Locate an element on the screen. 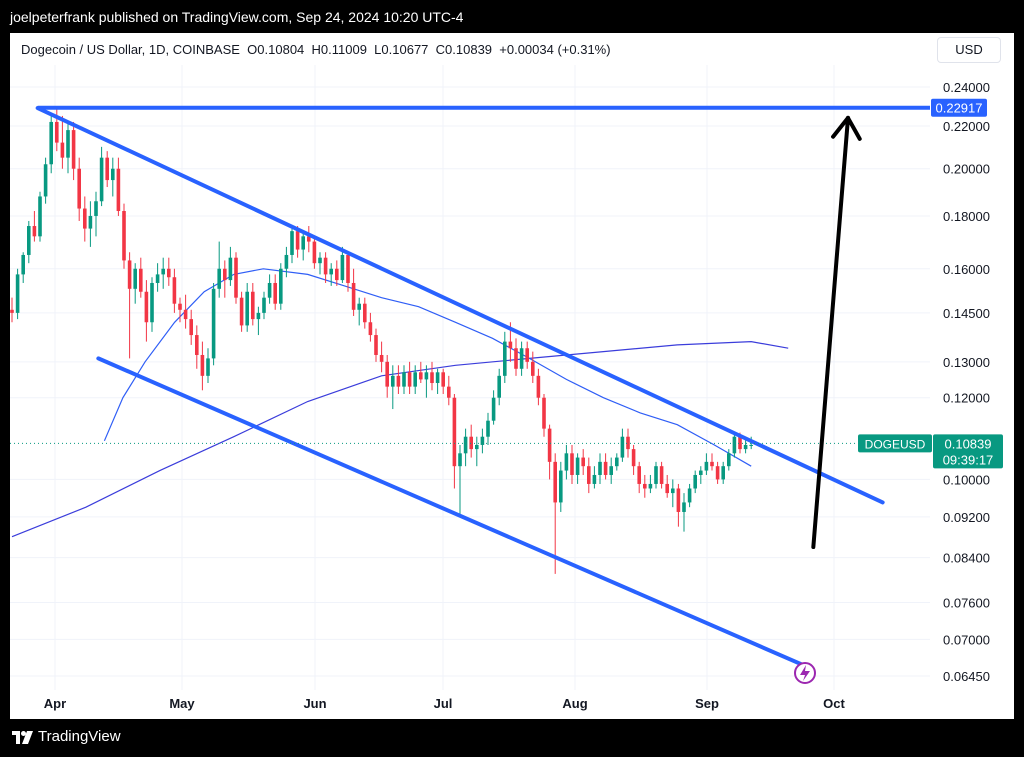 The height and width of the screenshot is (757, 1024). y-tick-label: 0.13000 is located at coordinates (966, 362).